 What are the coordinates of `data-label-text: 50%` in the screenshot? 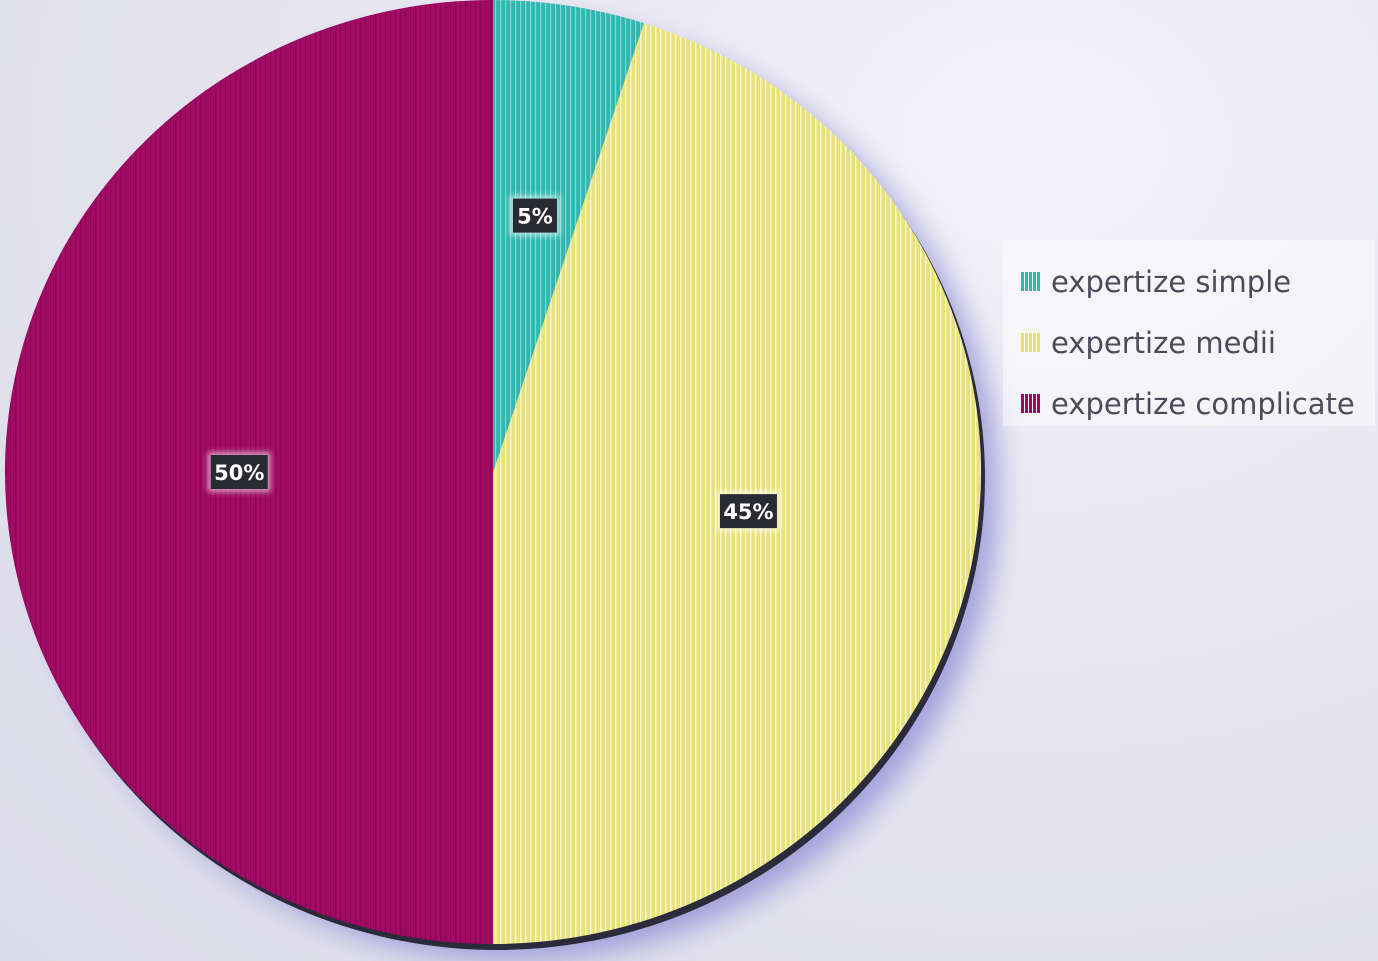 It's located at (239, 473).